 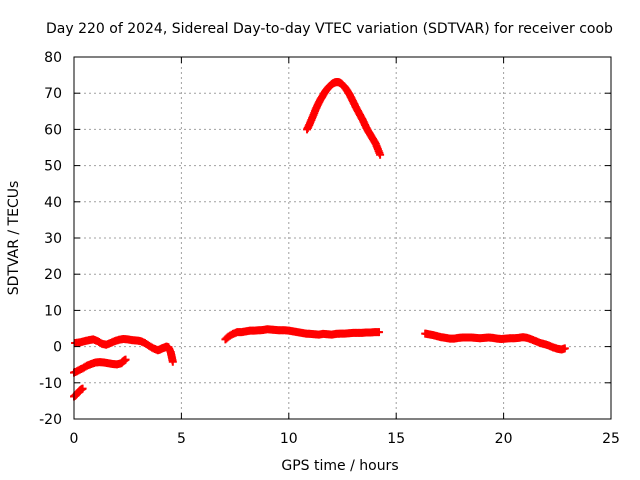 I want to click on x-tick-label: 0, so click(x=74, y=439).